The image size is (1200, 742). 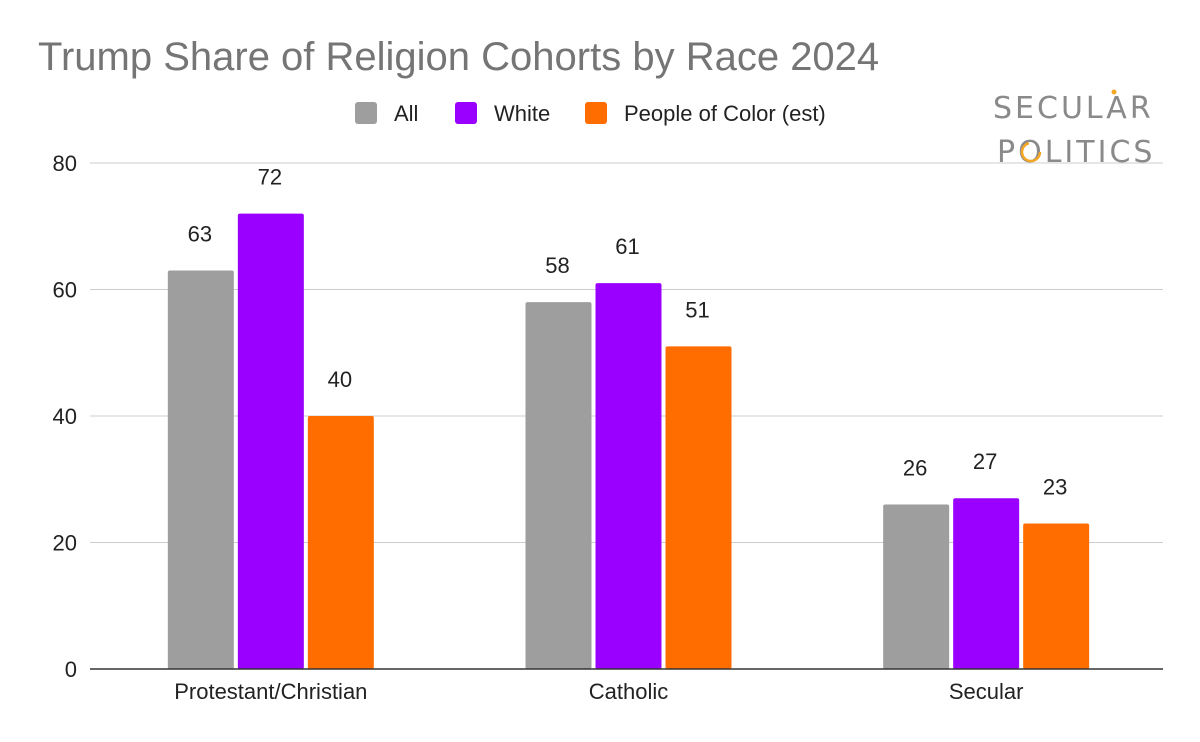 What do you see at coordinates (985, 461) in the screenshot?
I see `data-label: 27` at bounding box center [985, 461].